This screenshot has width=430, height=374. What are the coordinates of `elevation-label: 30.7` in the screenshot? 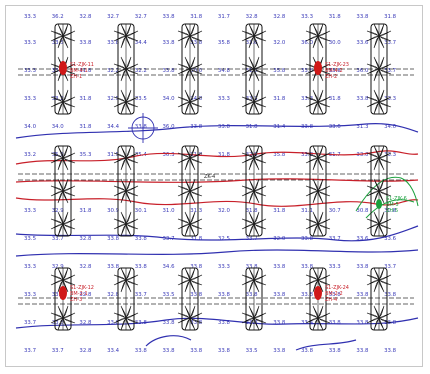 It's located at (335, 211).